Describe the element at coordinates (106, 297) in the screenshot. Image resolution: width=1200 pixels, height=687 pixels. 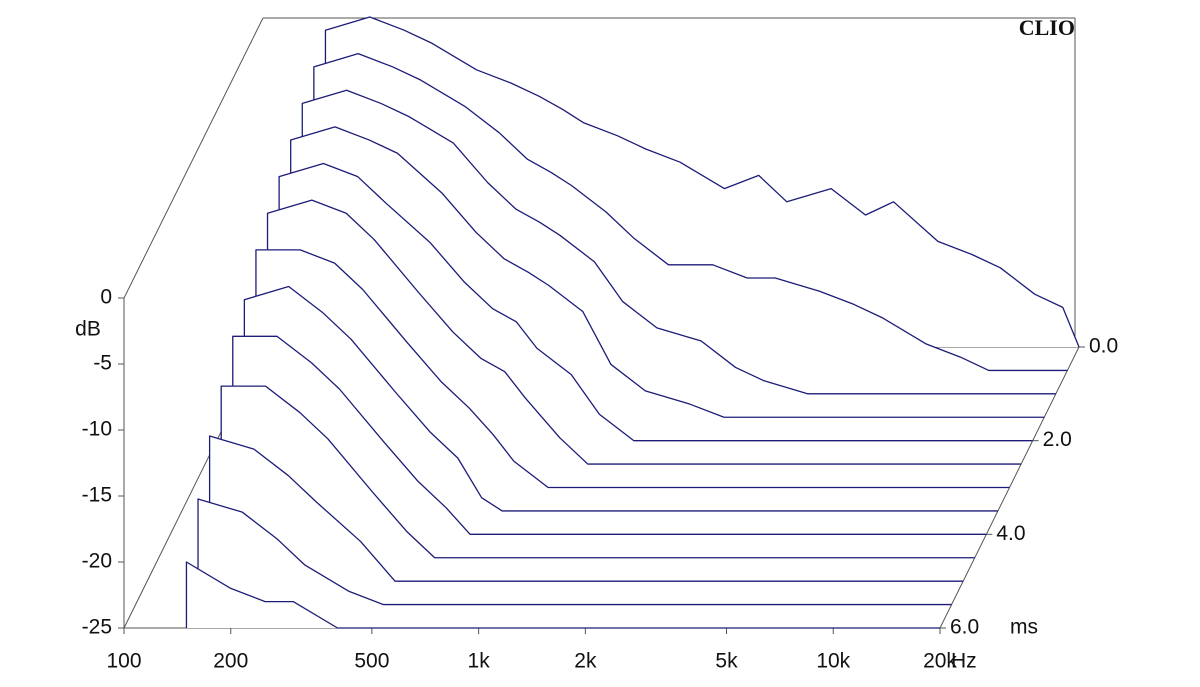
I see `y-tick-label: 0` at that location.